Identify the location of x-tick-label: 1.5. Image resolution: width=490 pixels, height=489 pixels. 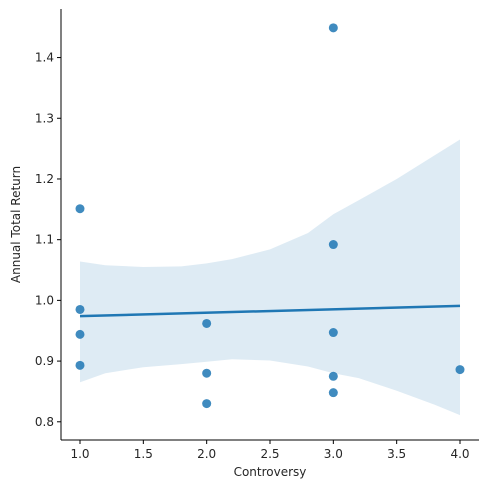
(143, 454).